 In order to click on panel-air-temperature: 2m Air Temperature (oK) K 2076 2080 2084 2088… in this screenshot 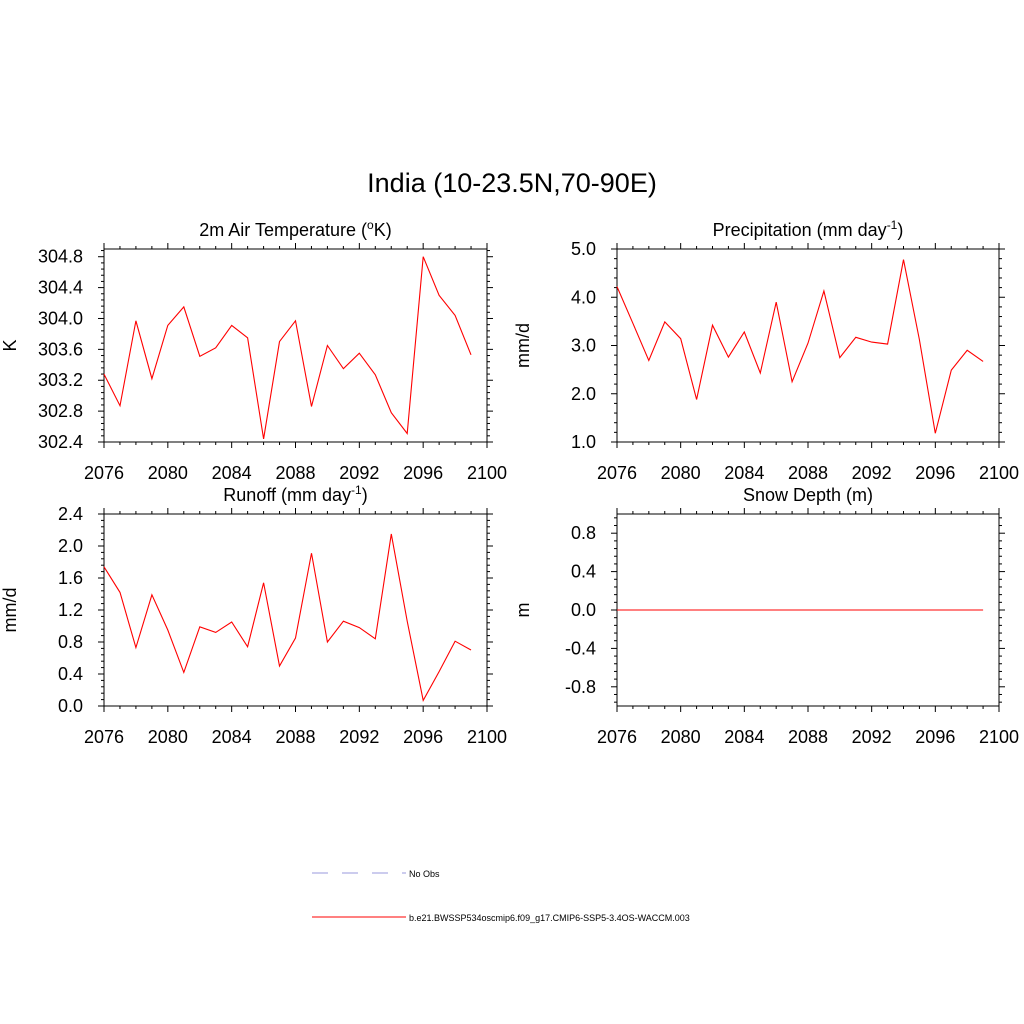, I will do `click(253, 350)`.